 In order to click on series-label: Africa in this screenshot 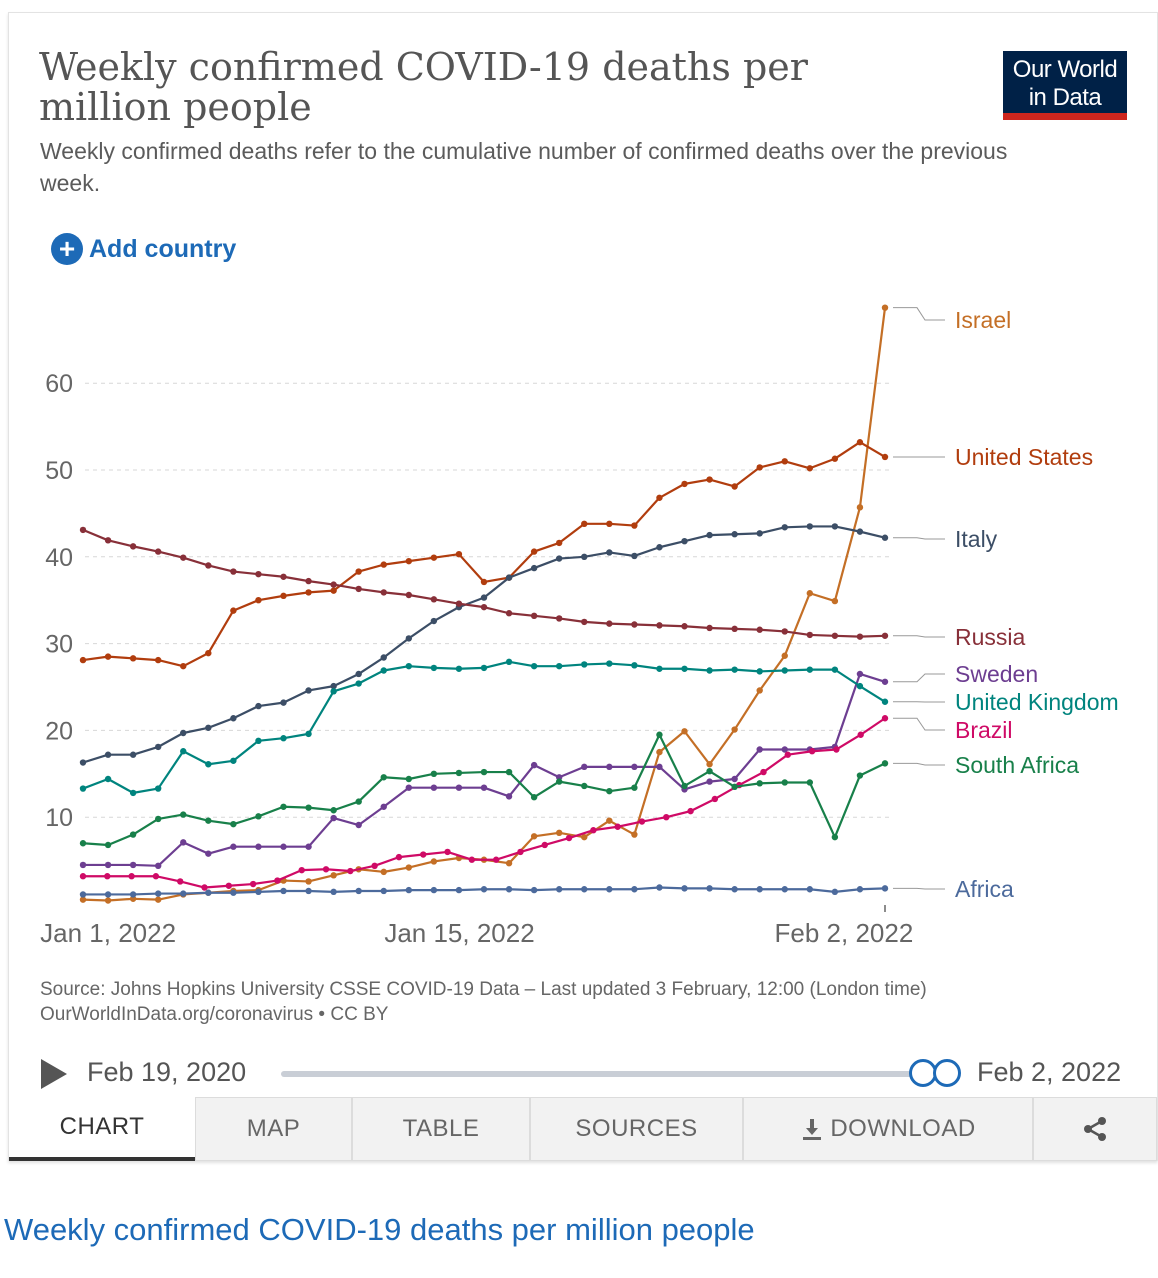, I will do `click(984, 889)`.